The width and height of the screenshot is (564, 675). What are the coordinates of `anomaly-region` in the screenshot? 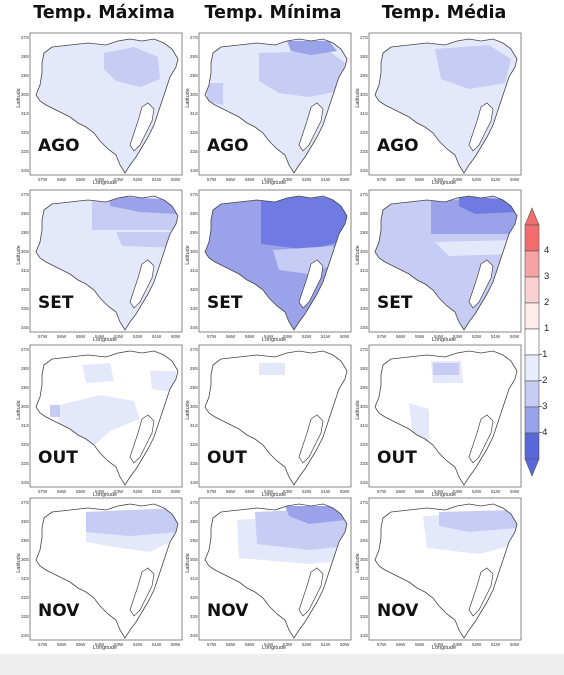 It's located at (215, 94).